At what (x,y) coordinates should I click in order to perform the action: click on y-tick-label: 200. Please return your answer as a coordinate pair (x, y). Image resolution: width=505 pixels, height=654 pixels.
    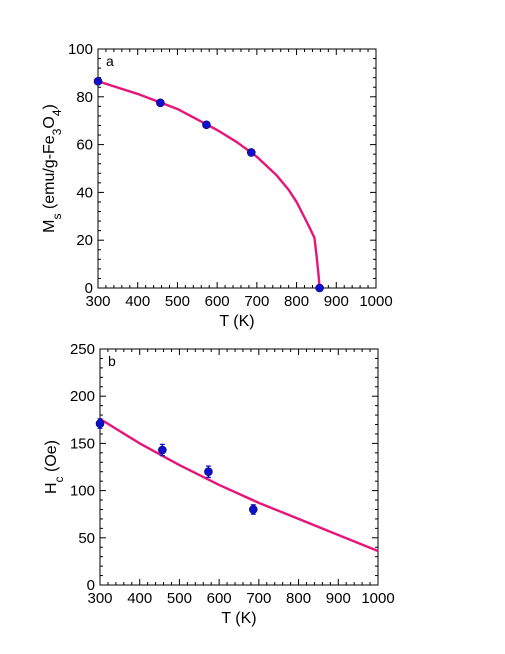
    Looking at the image, I should click on (82, 396).